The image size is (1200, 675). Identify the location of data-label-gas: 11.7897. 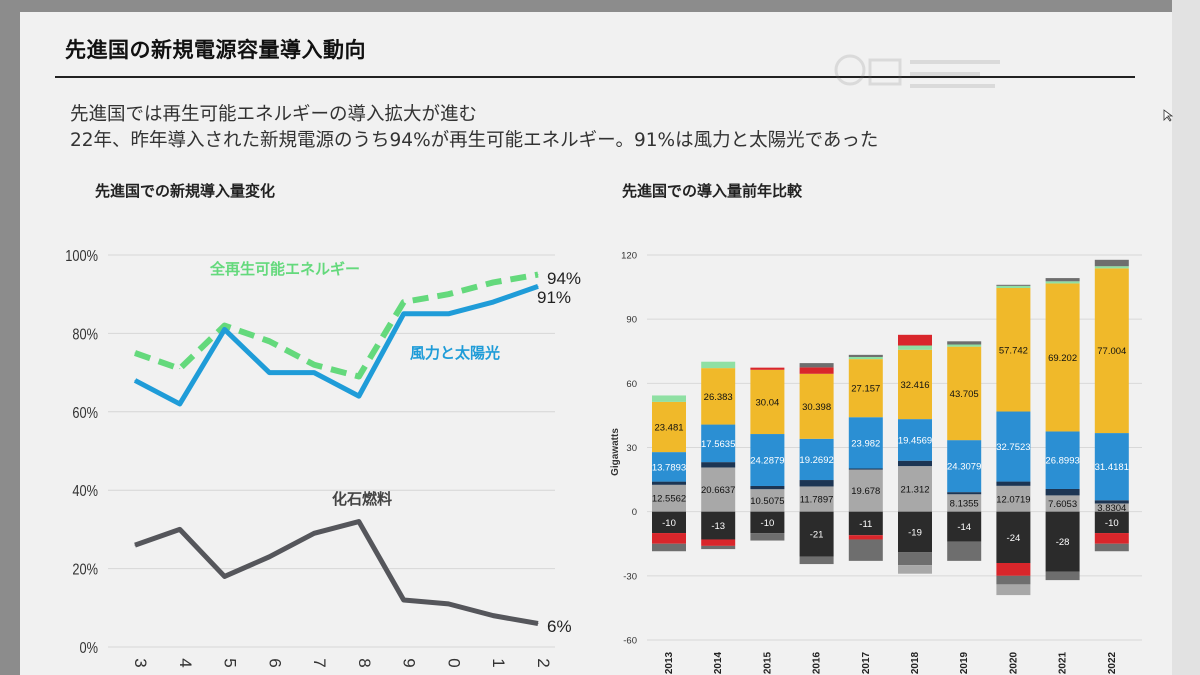
(817, 500).